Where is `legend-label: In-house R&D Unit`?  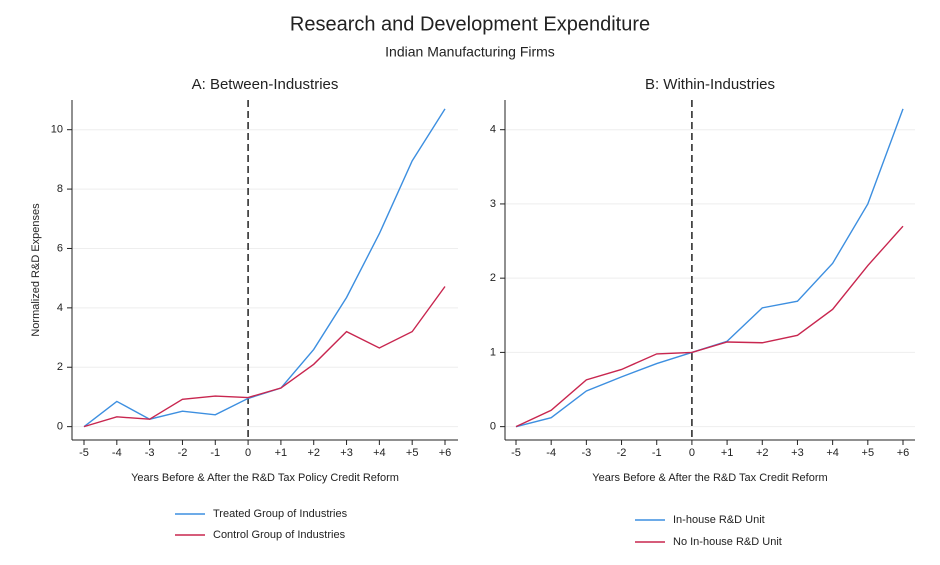
legend-label: In-house R&D Unit is located at coordinates (719, 520).